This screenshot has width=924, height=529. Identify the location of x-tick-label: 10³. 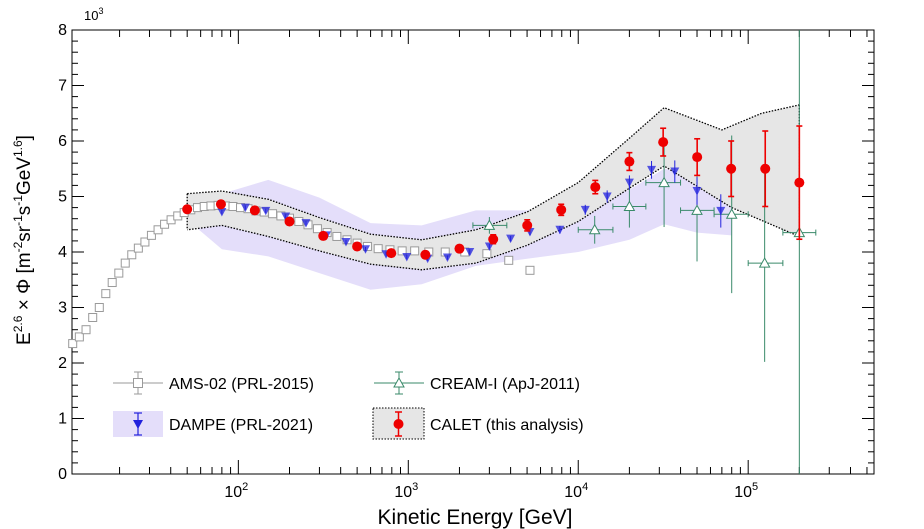
(406, 491).